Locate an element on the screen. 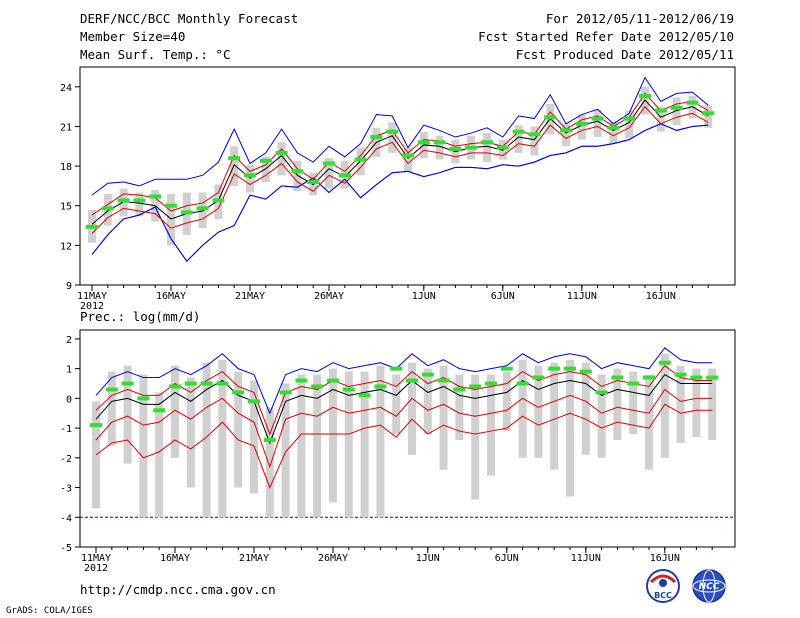  ncc-logo: NCC is located at coordinates (709, 586).